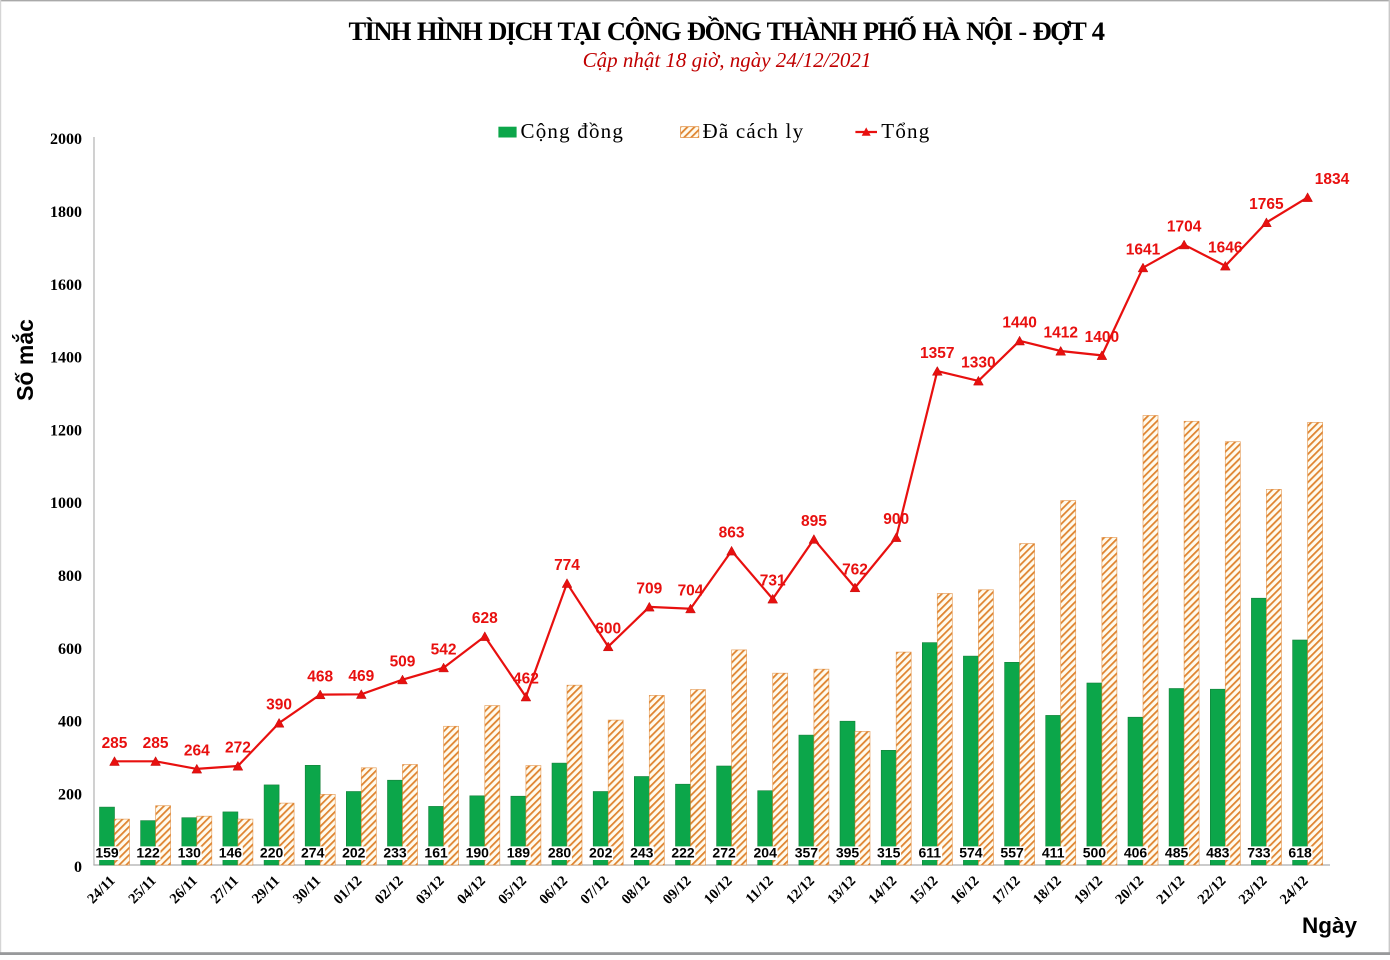 The width and height of the screenshot is (1390, 960). I want to click on svg-text: 704, so click(691, 590).